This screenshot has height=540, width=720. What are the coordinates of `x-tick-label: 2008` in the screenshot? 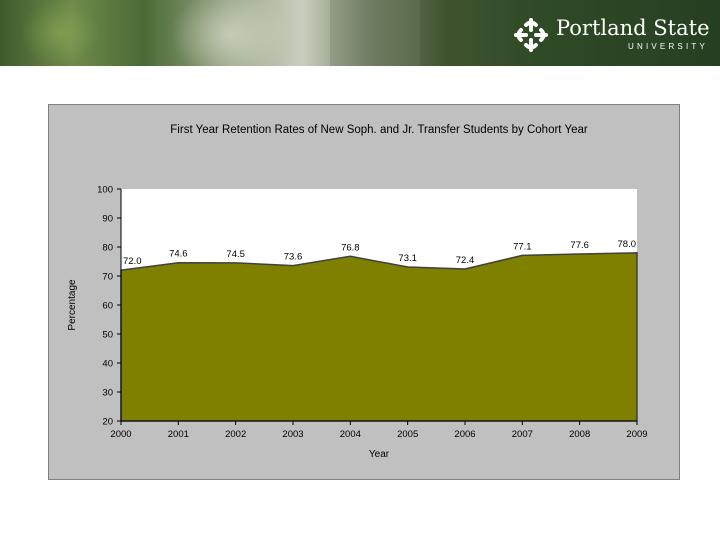 It's located at (579, 434).